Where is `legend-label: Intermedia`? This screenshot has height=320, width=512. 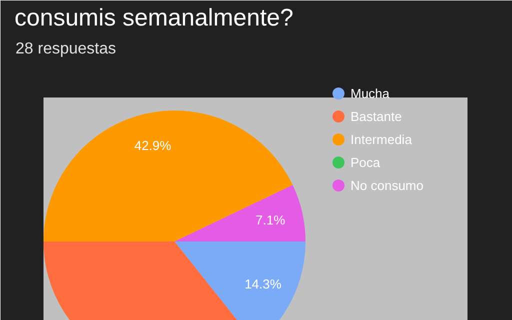
legend-label: Intermedia is located at coordinates (381, 139).